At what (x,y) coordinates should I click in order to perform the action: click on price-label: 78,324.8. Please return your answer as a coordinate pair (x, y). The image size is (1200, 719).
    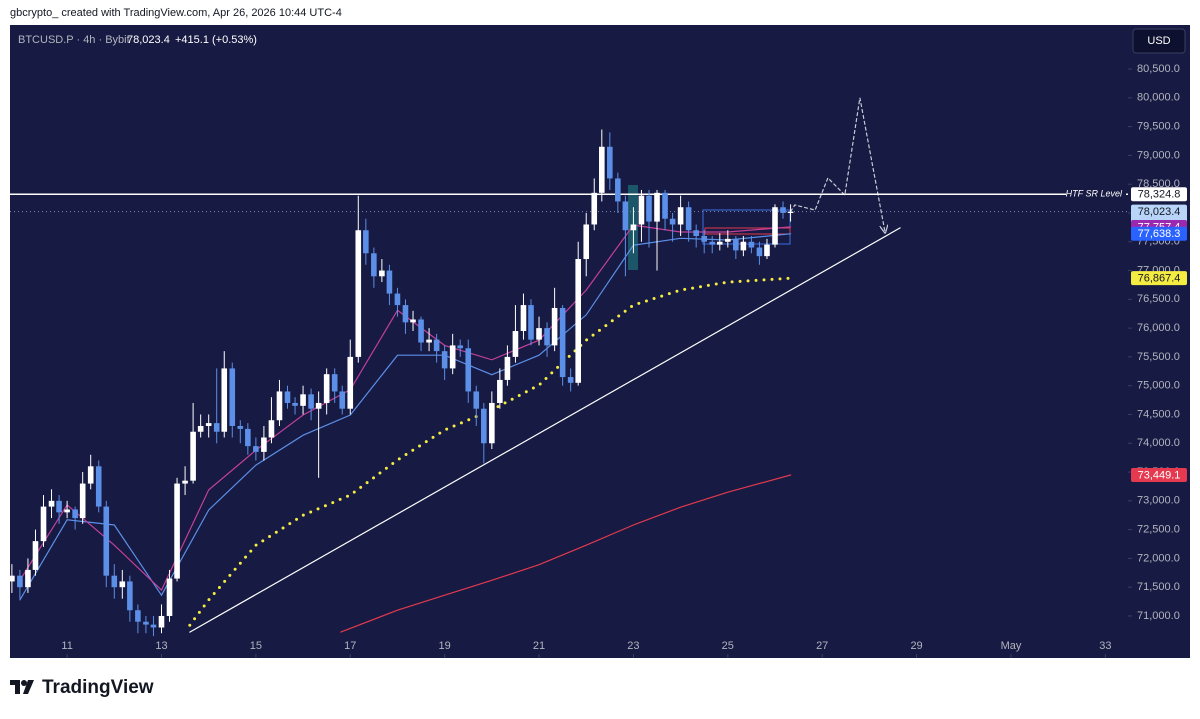
    Looking at the image, I should click on (1159, 195).